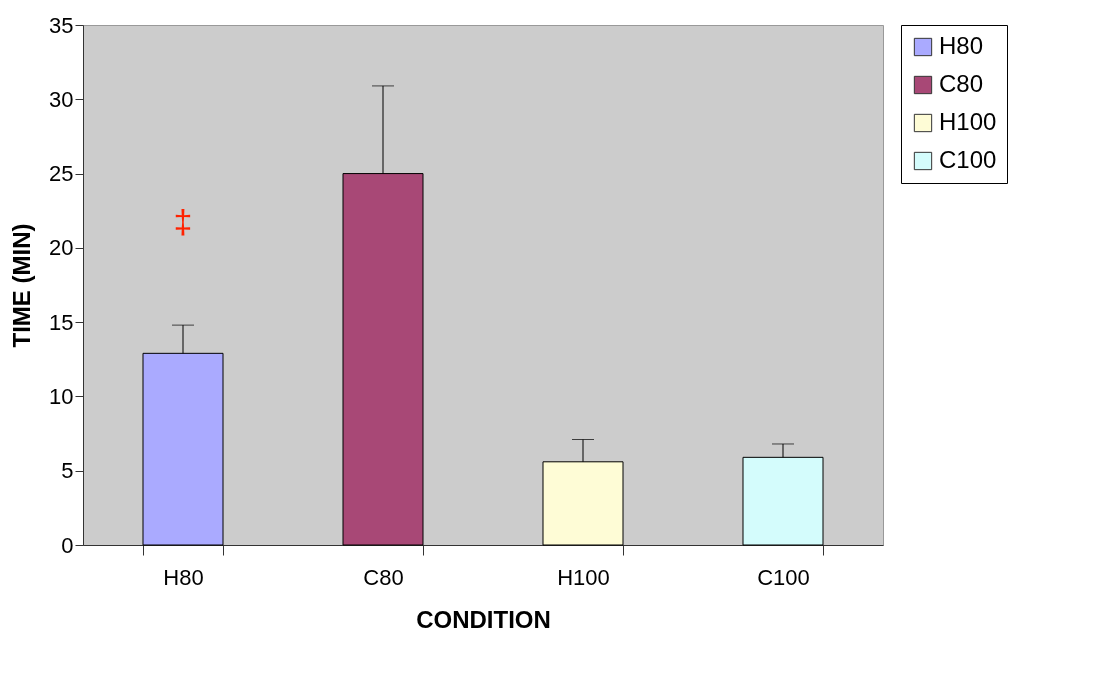  I want to click on x-tick-label: C100, so click(783, 577).